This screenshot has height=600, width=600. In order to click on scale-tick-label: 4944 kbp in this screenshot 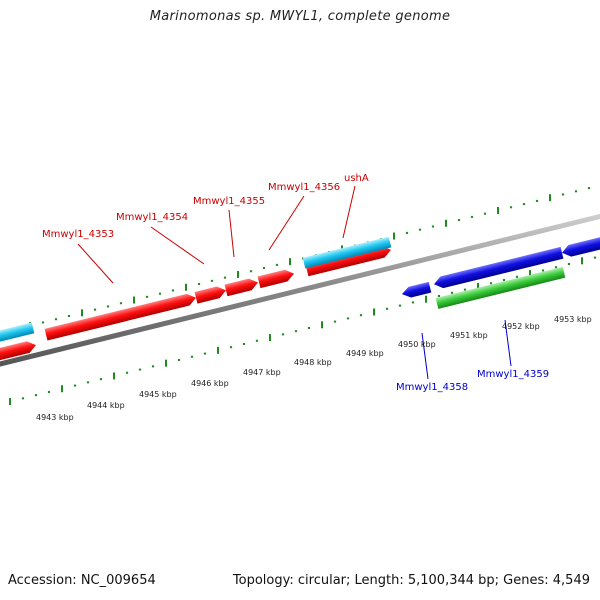, I will do `click(106, 405)`.